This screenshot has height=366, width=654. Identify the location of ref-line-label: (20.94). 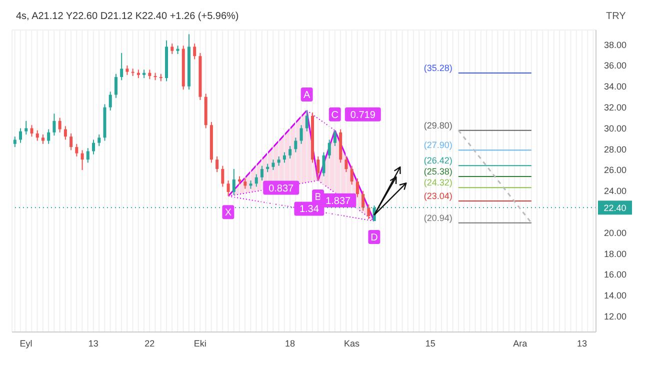
(438, 217).